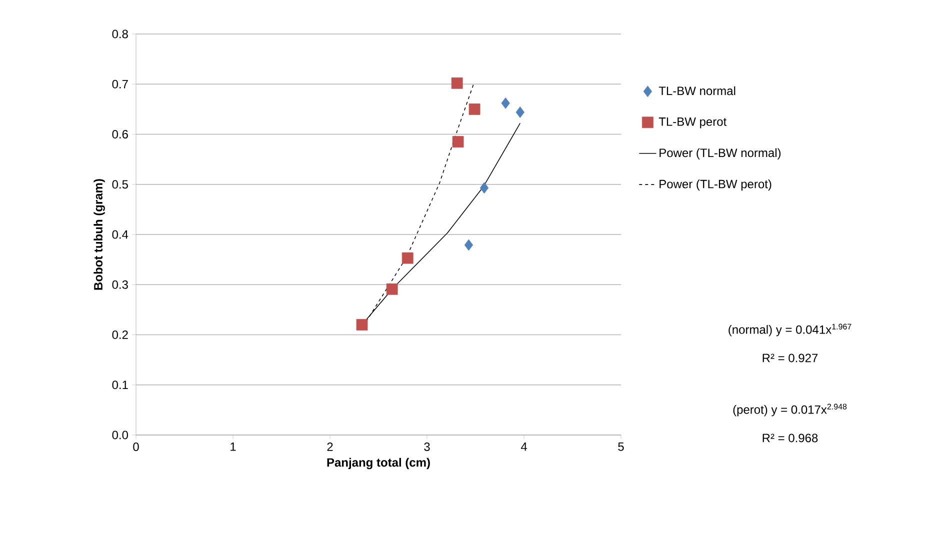 This screenshot has height=542, width=937. I want to click on legend-label: TL-BW perot, so click(692, 123).